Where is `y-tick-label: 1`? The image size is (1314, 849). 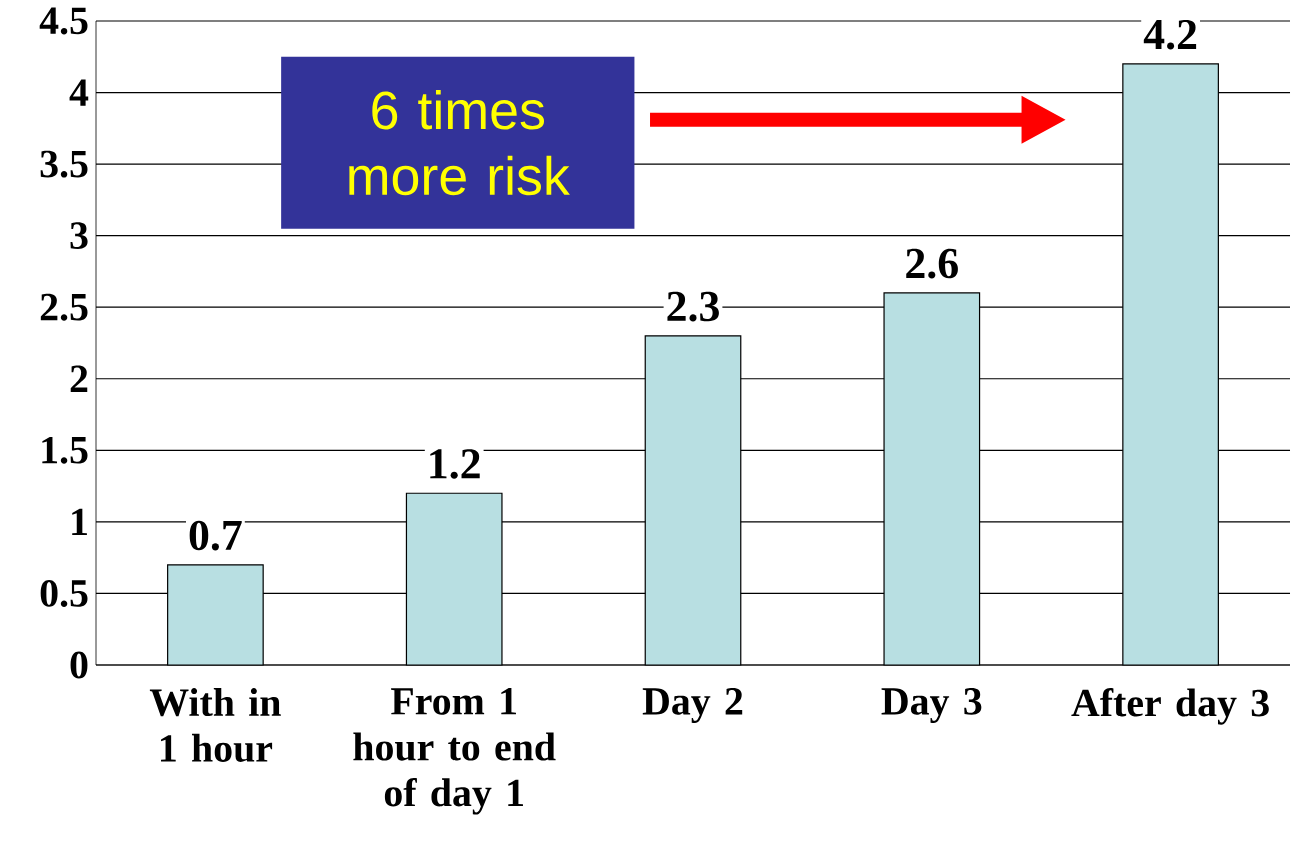
y-tick-label: 1 is located at coordinates (79, 522).